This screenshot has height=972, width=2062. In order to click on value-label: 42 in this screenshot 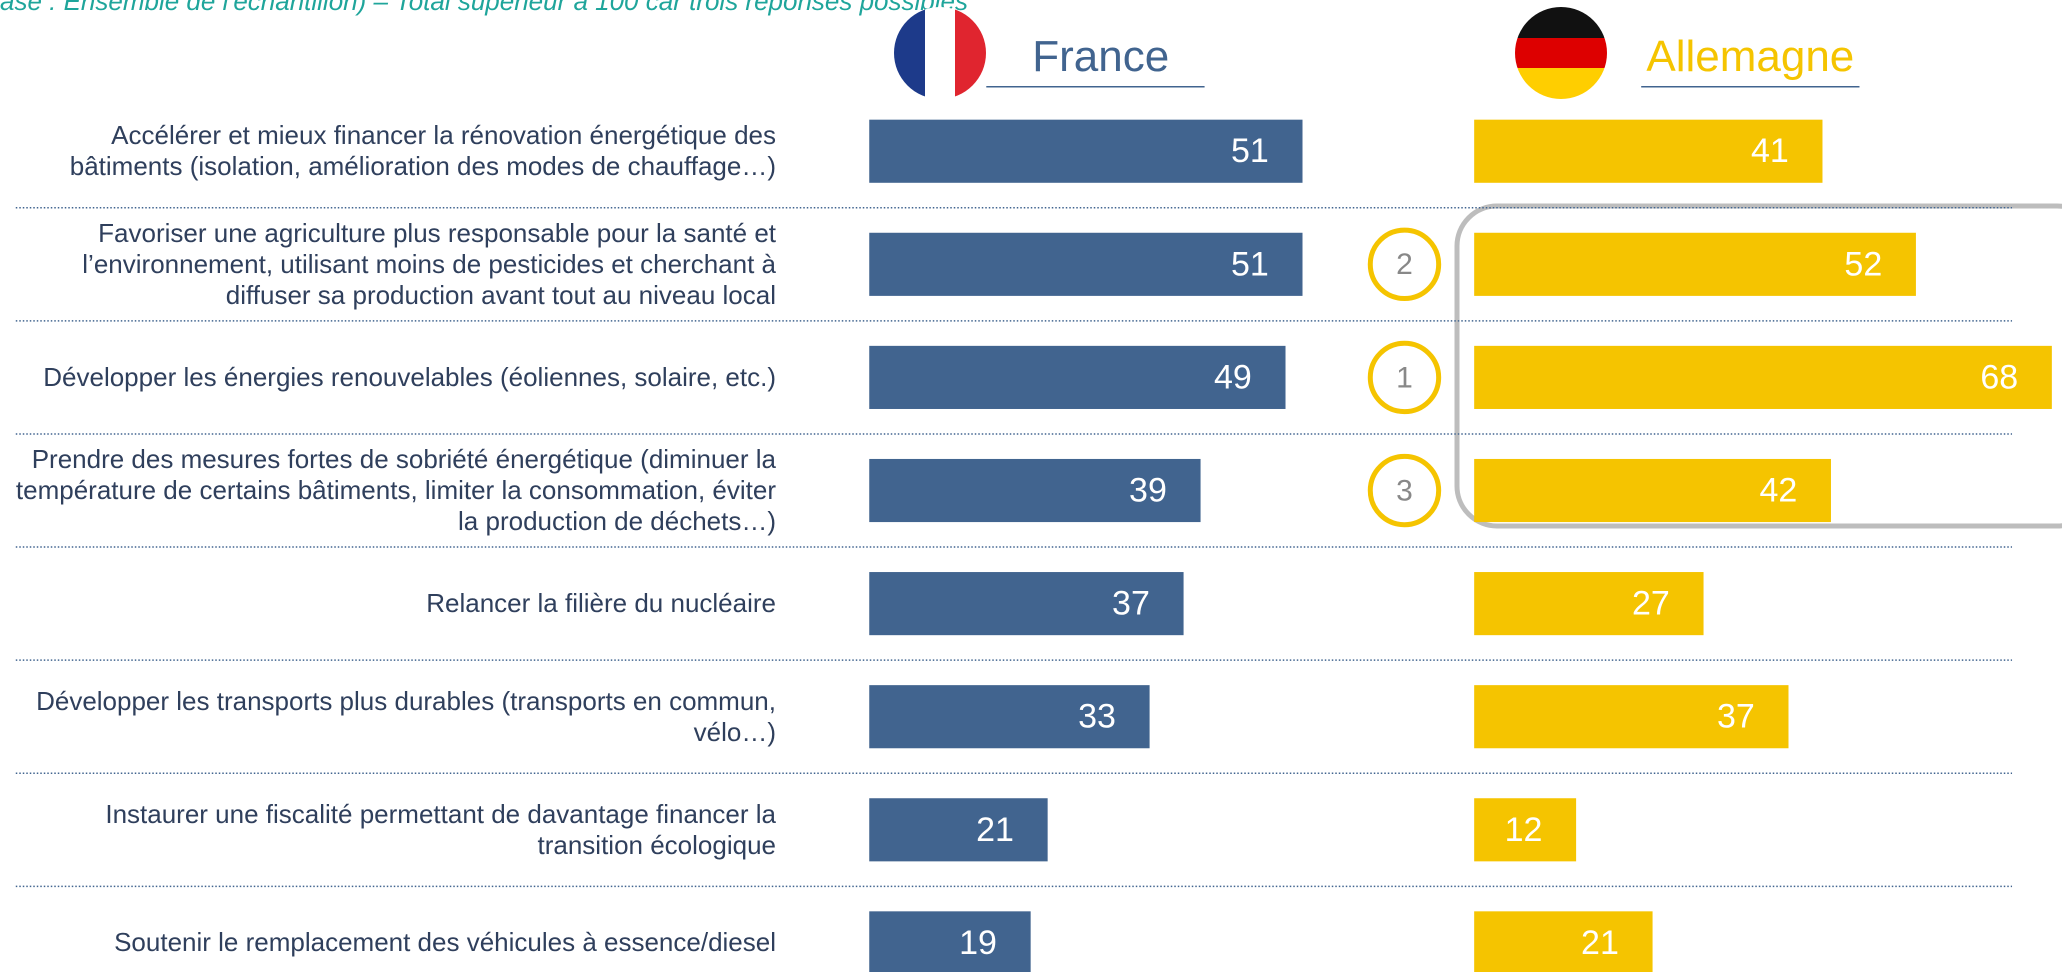, I will do `click(1778, 490)`.